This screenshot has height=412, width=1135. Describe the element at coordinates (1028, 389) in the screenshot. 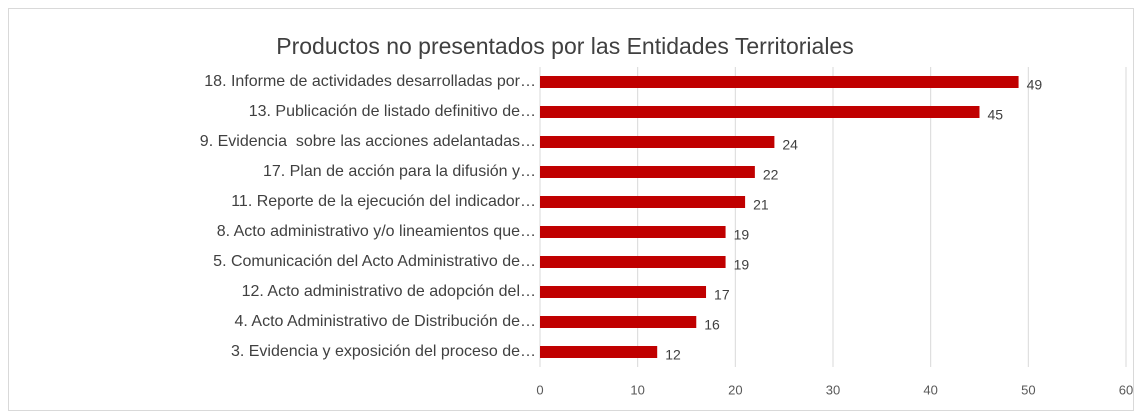

I see `x-tick-label: 50` at that location.